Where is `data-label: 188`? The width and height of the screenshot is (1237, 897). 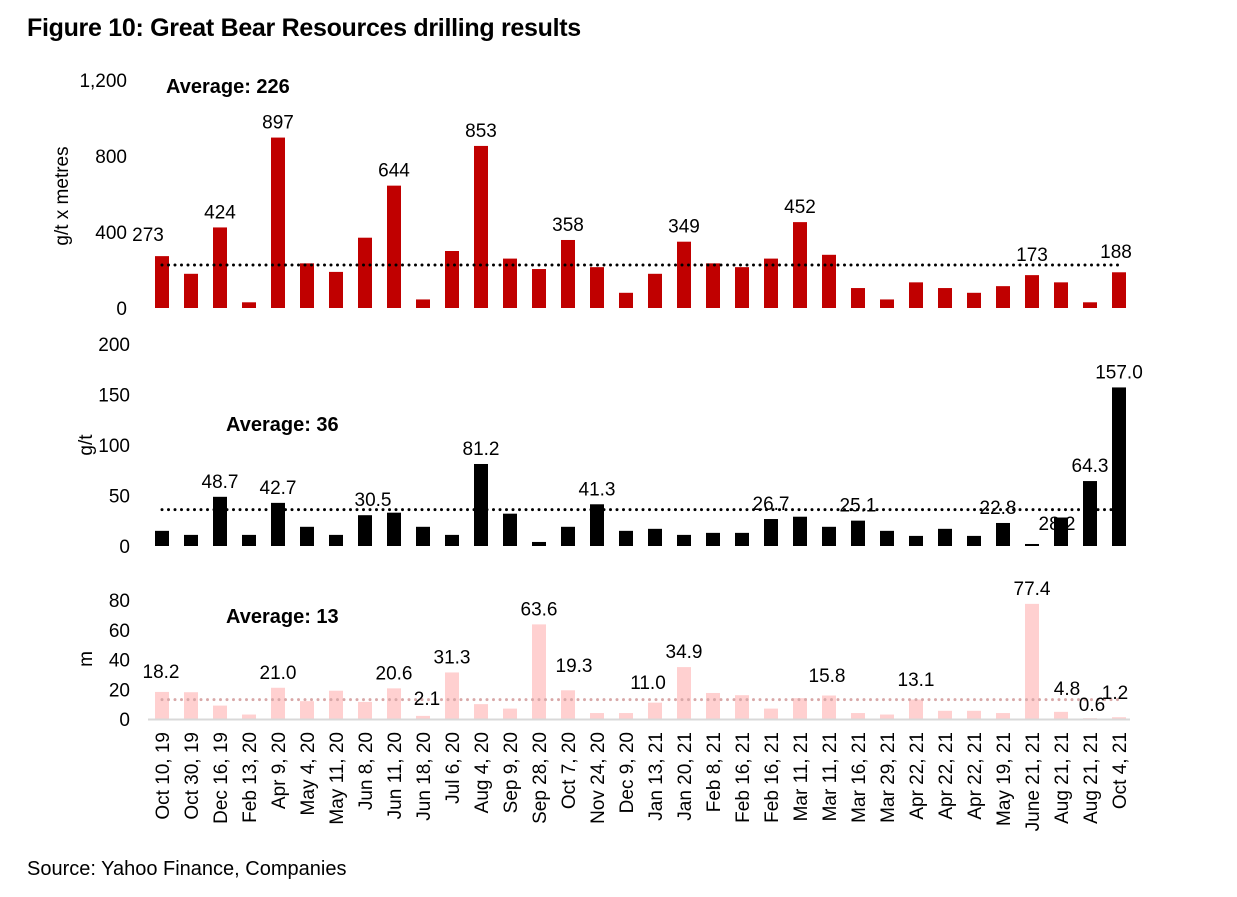
data-label: 188 is located at coordinates (1116, 252).